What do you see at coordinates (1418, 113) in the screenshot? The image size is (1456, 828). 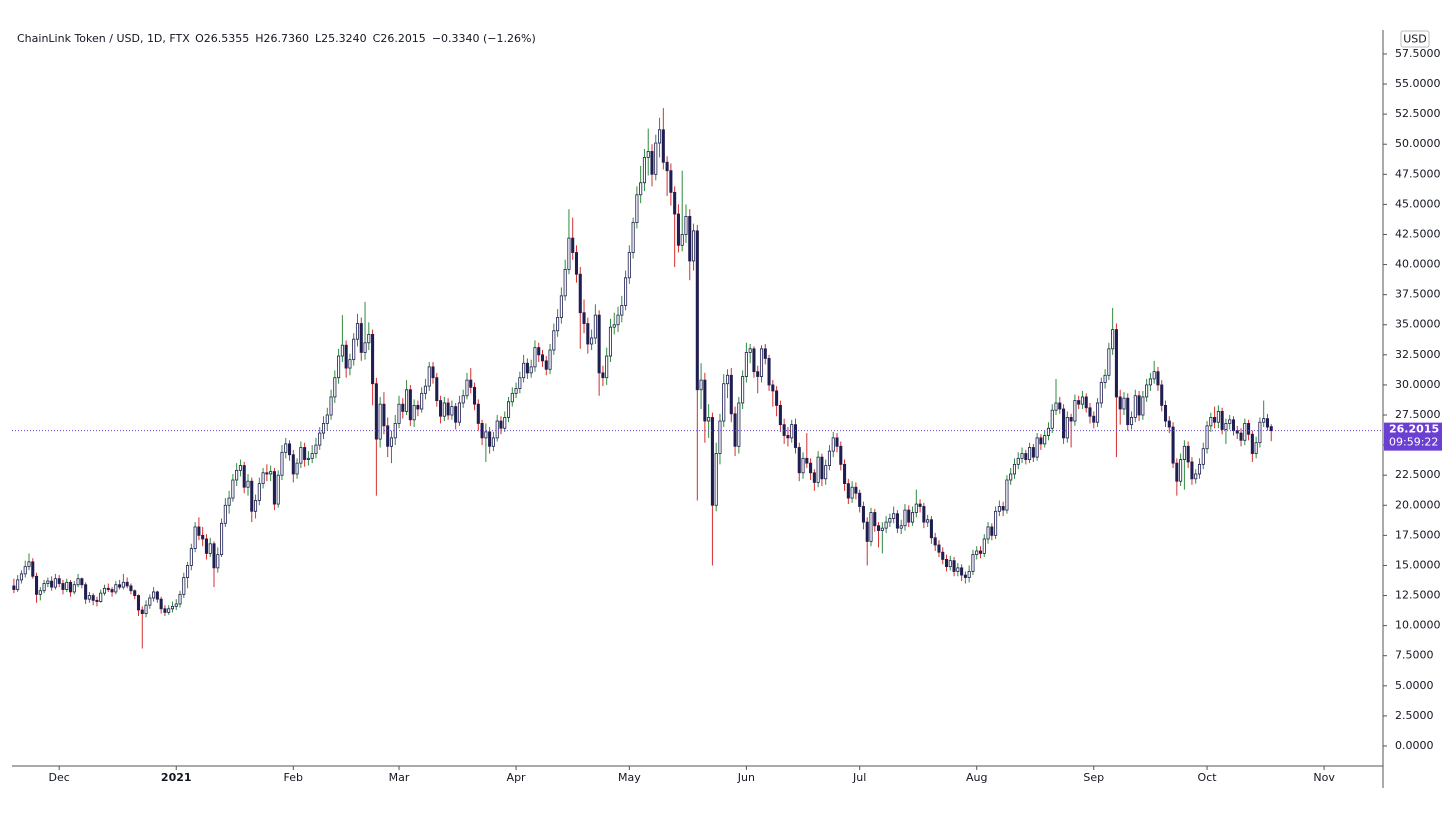 I see `y-tick-label: 52.5000` at bounding box center [1418, 113].